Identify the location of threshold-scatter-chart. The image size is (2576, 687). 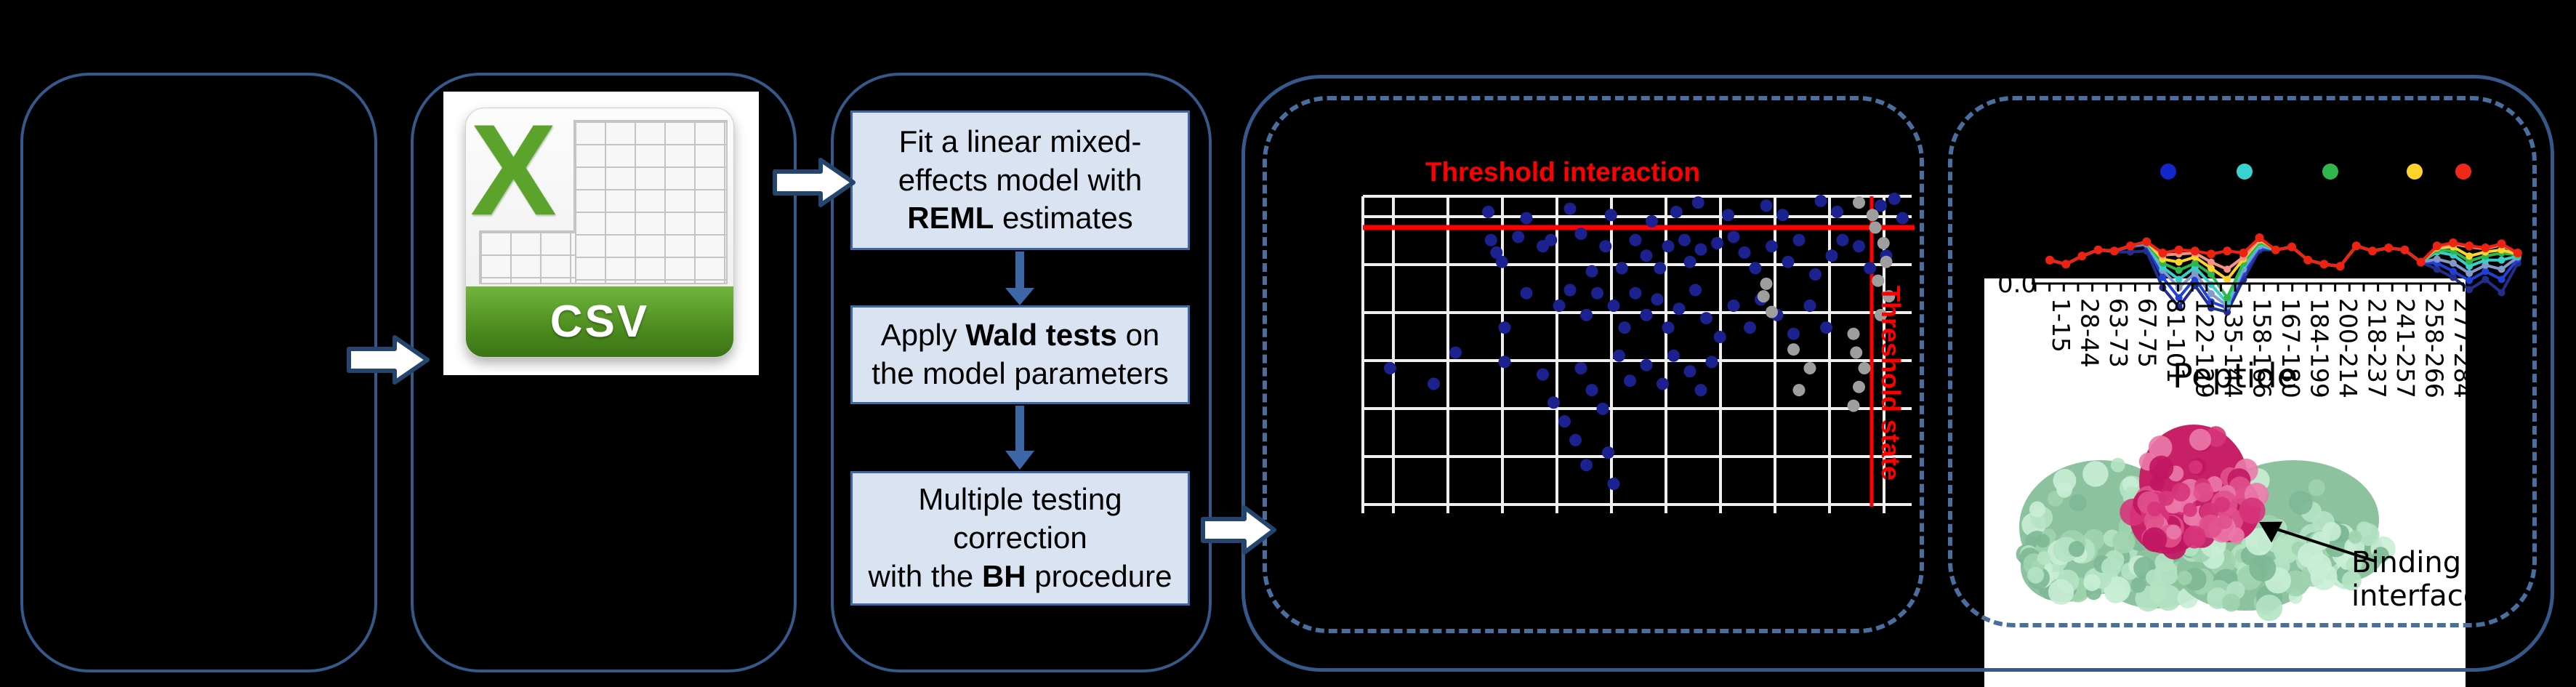
(1638, 352).